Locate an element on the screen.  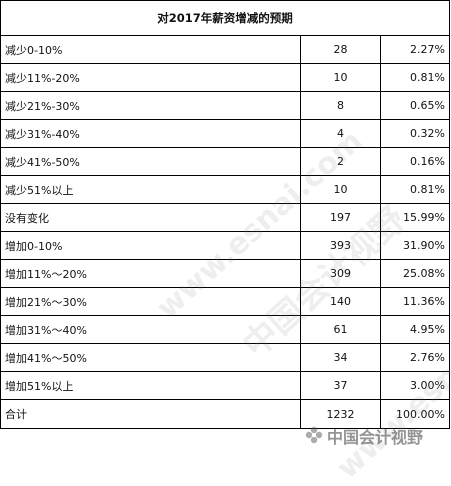
table-row: 减少51%以上 10 0.81% is located at coordinates (225, 189).